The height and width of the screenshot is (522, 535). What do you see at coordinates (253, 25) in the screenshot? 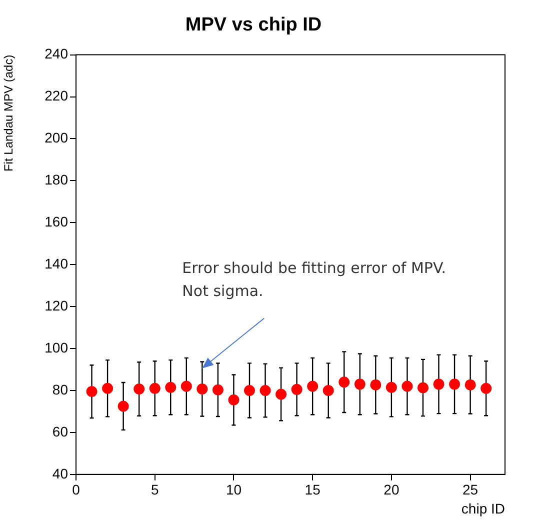
I see `chart-title: MPV vs chip ID` at bounding box center [253, 25].